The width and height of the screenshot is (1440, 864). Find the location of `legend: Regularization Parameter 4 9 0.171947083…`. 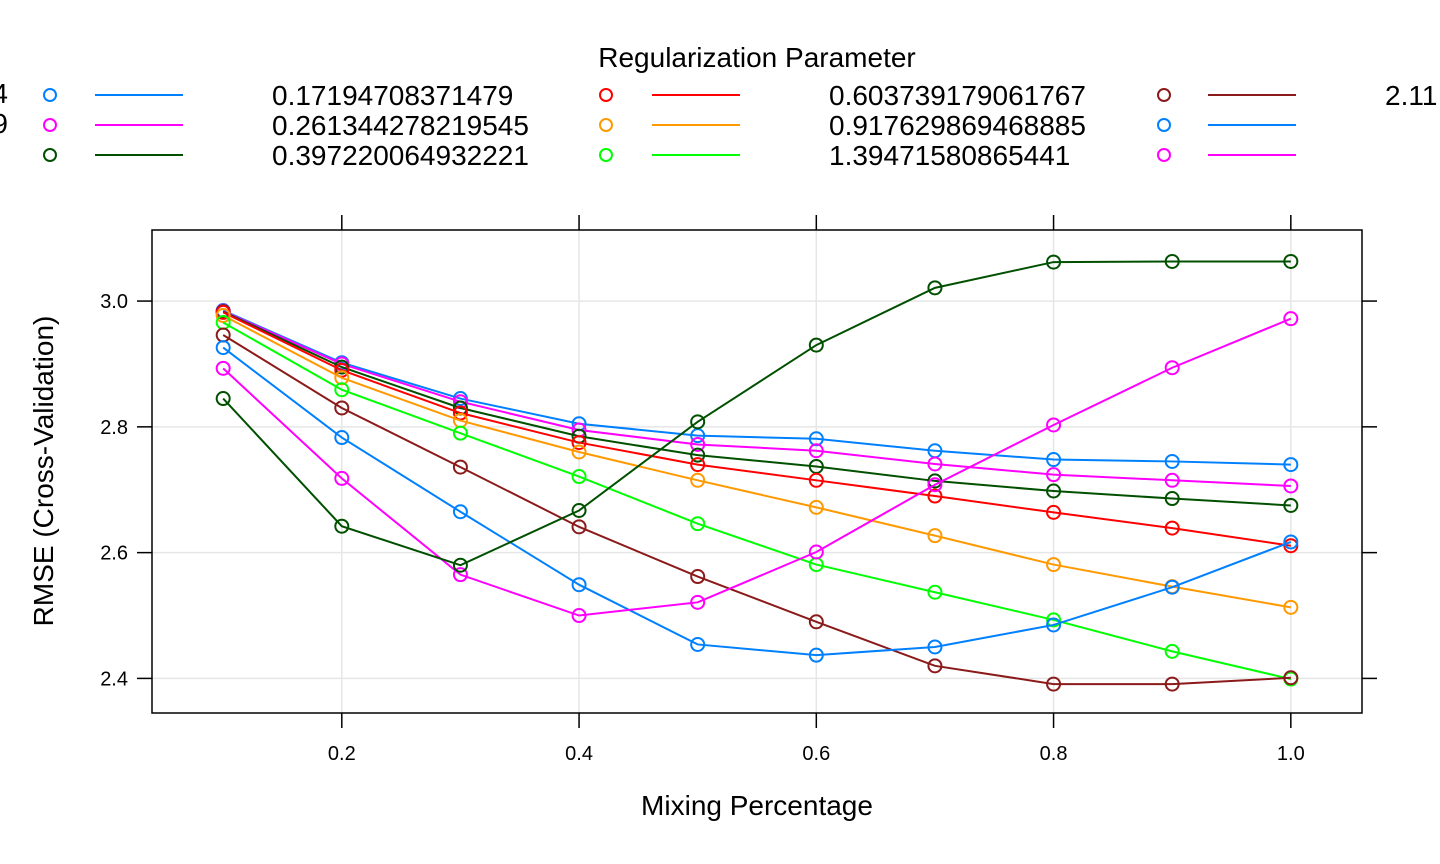

legend: Regularization Parameter 4 9 0.171947083… is located at coordinates (718, 106).